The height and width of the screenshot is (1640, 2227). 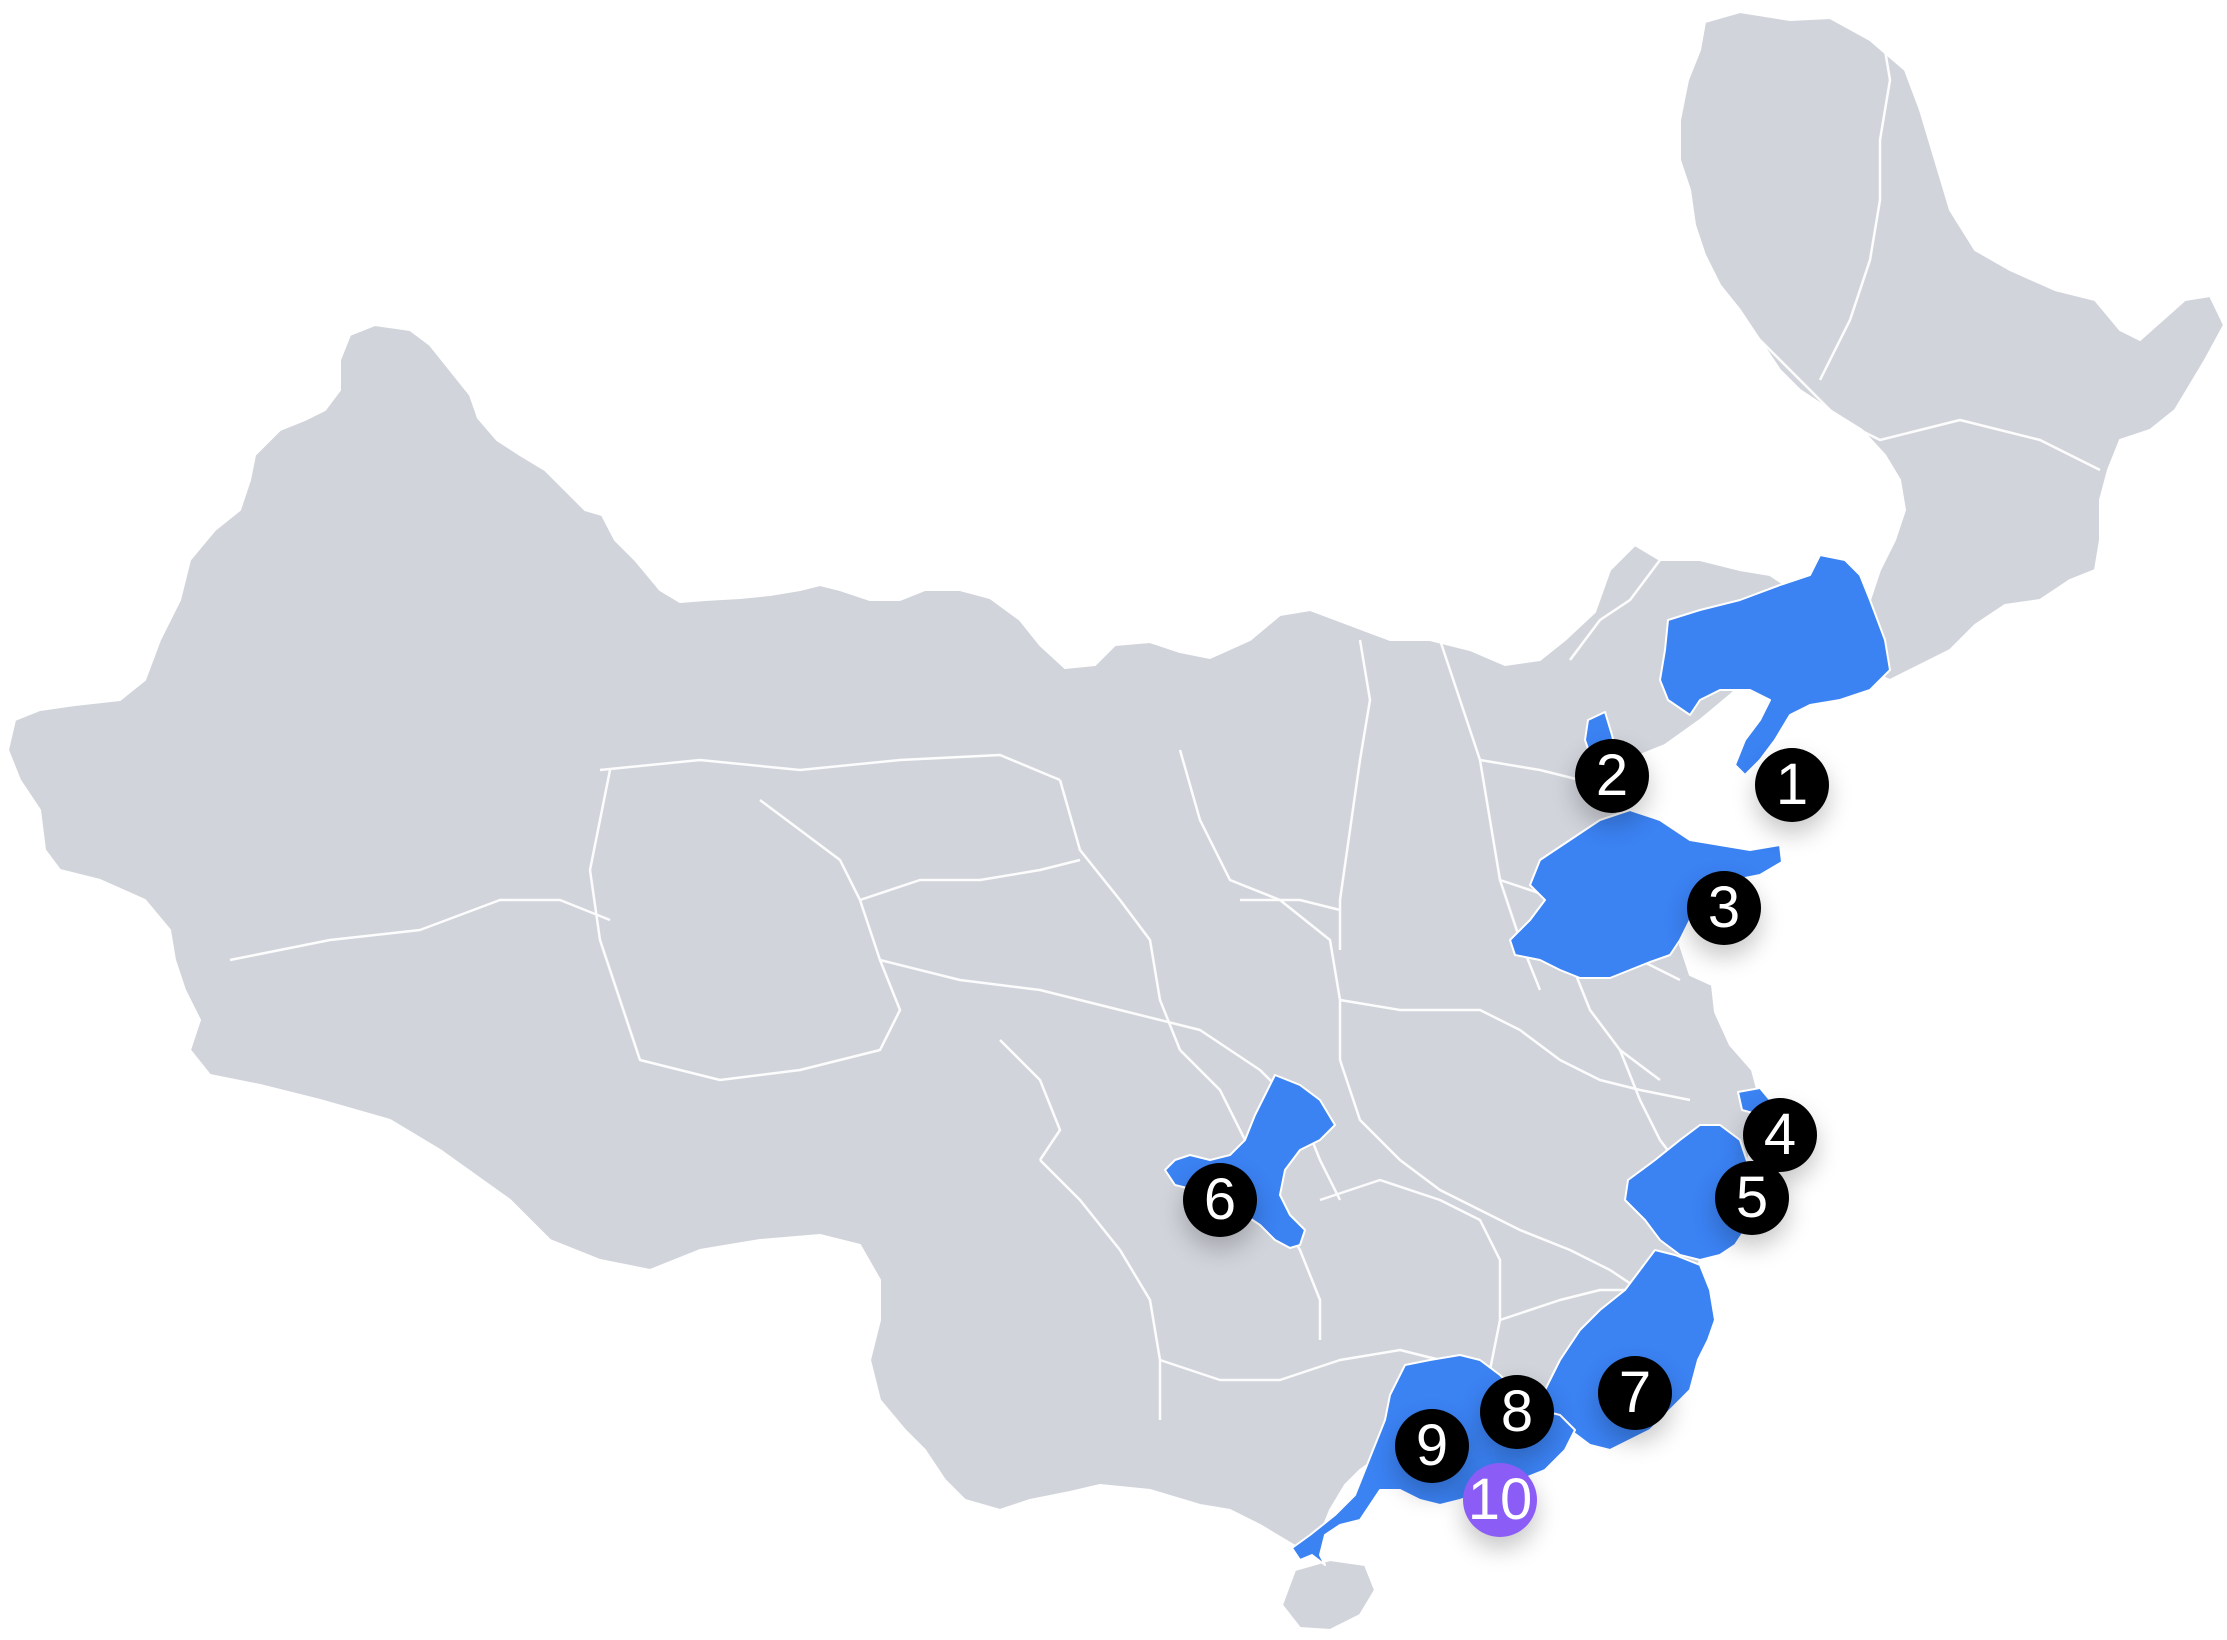 I want to click on marker-6-label: 6, so click(x=1220, y=1199).